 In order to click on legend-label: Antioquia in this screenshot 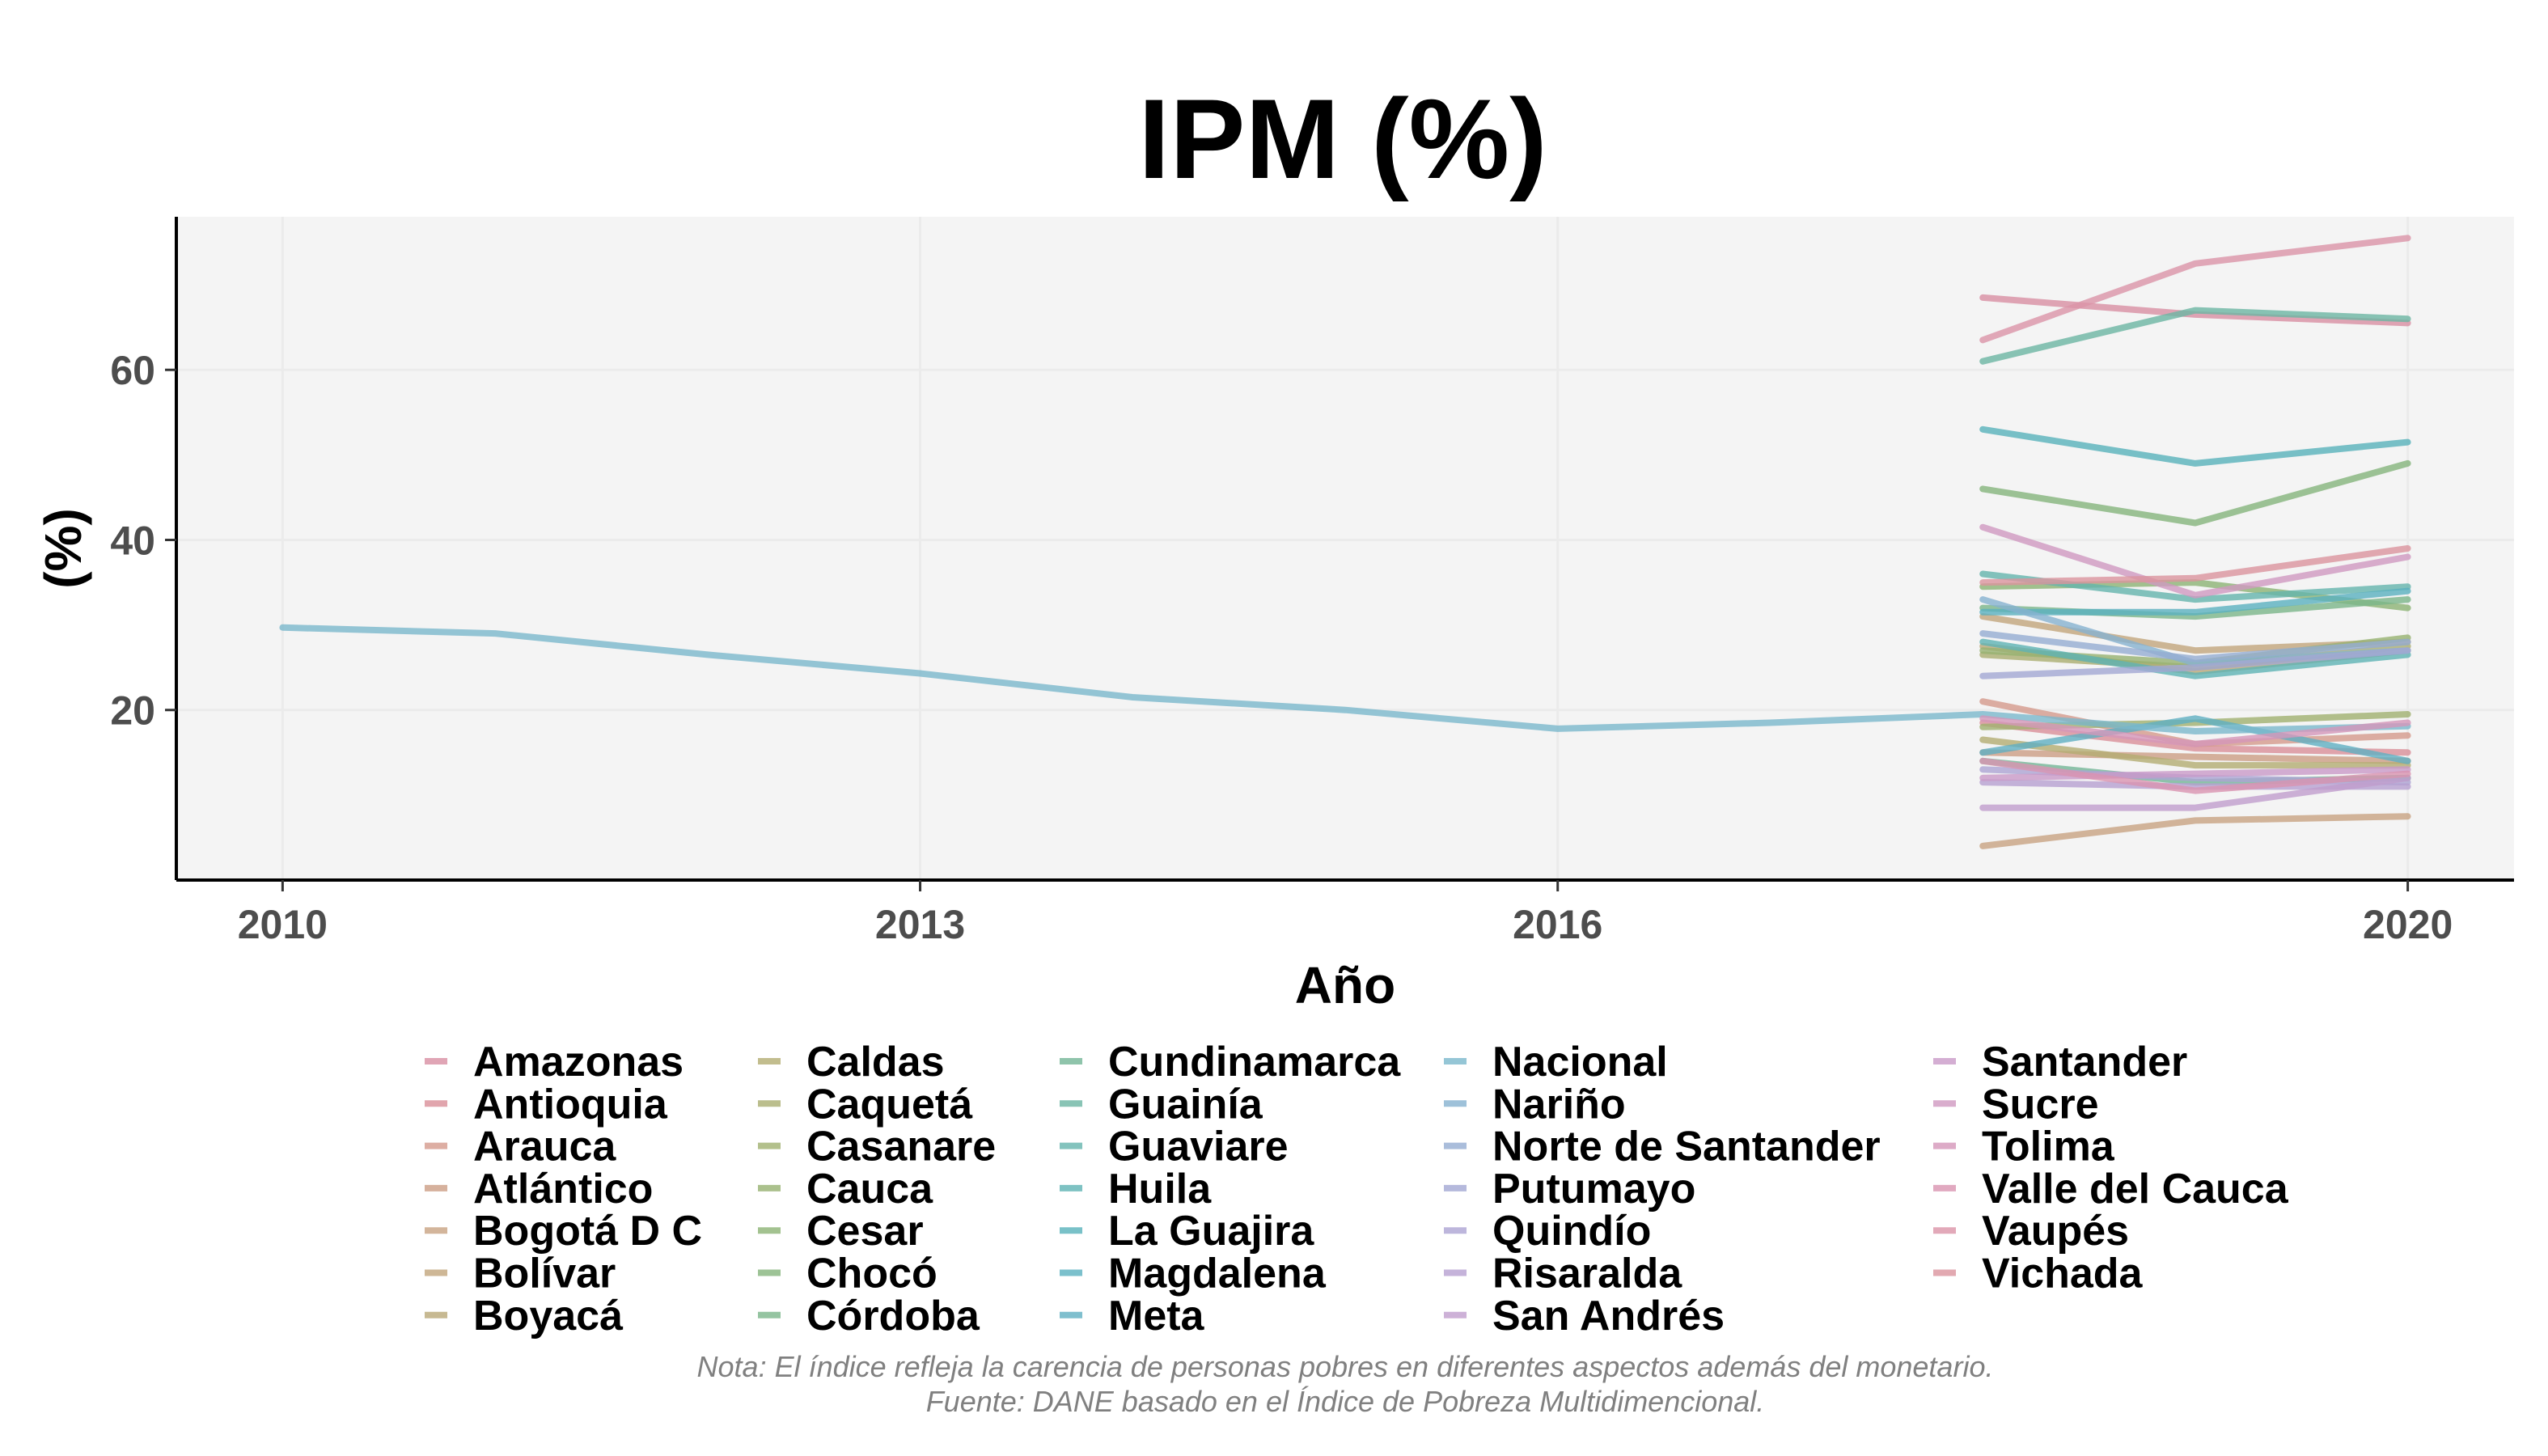, I will do `click(570, 1104)`.